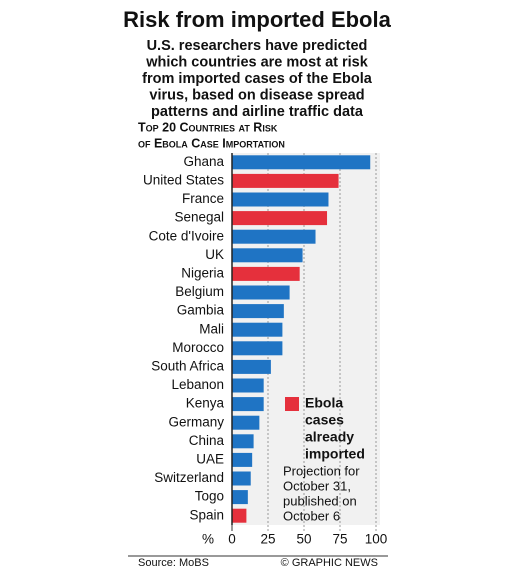  I want to click on source: Source: MoBS, so click(173, 563).